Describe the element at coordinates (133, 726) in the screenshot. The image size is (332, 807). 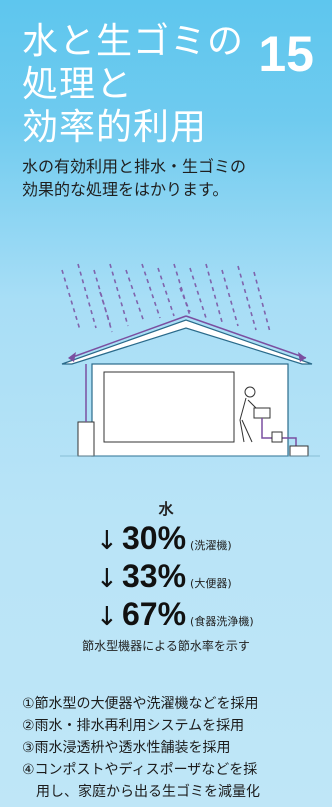
I see `measure-item-2: ②雨水・排水再利用システムを採用` at that location.